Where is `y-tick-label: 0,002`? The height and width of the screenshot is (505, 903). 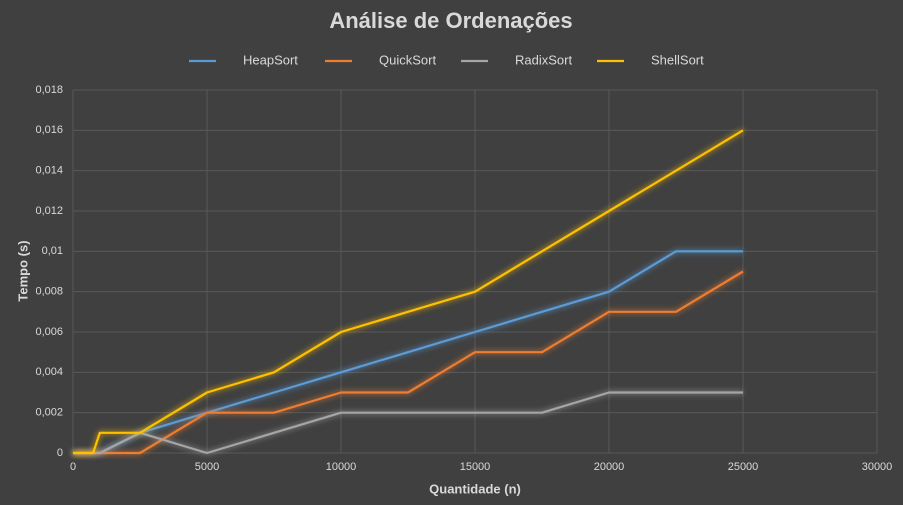
y-tick-label: 0,002 is located at coordinates (49, 413).